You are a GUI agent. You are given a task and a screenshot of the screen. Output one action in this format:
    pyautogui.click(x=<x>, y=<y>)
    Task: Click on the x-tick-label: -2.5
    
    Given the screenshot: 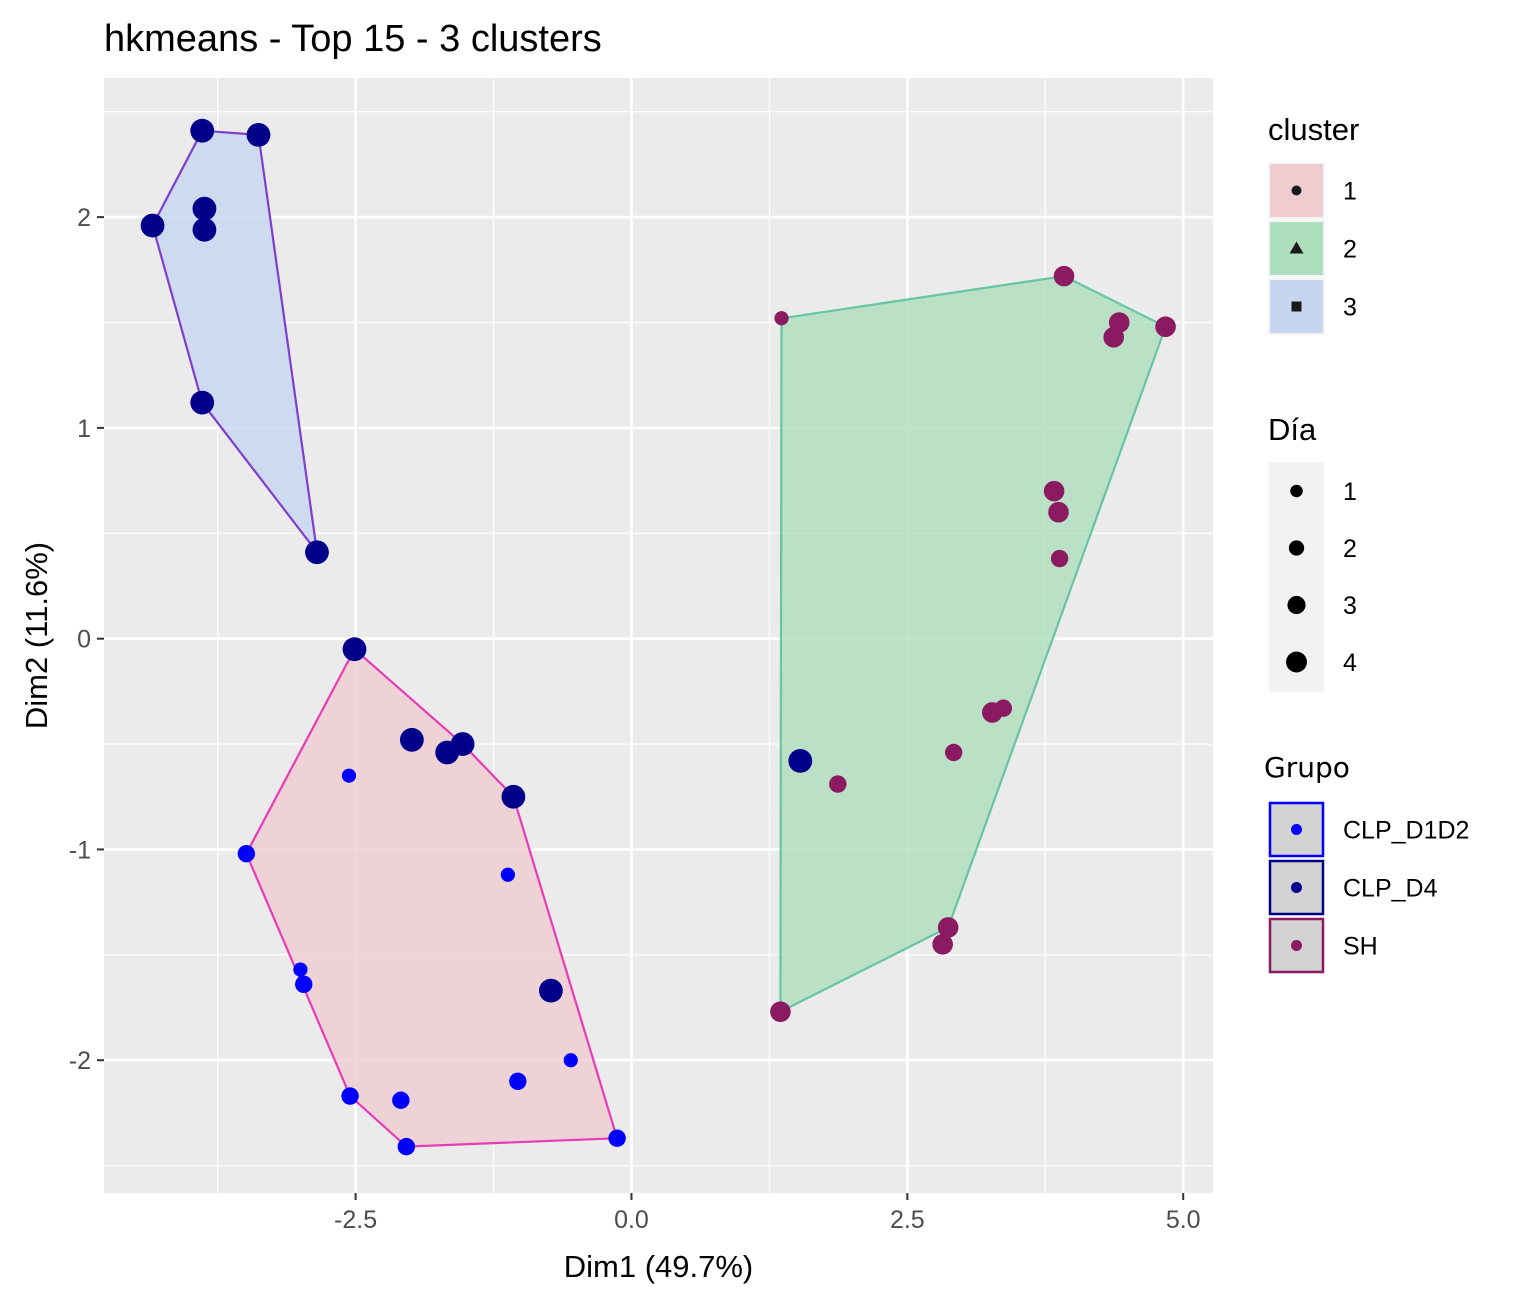 What is the action you would take?
    pyautogui.click(x=355, y=1220)
    